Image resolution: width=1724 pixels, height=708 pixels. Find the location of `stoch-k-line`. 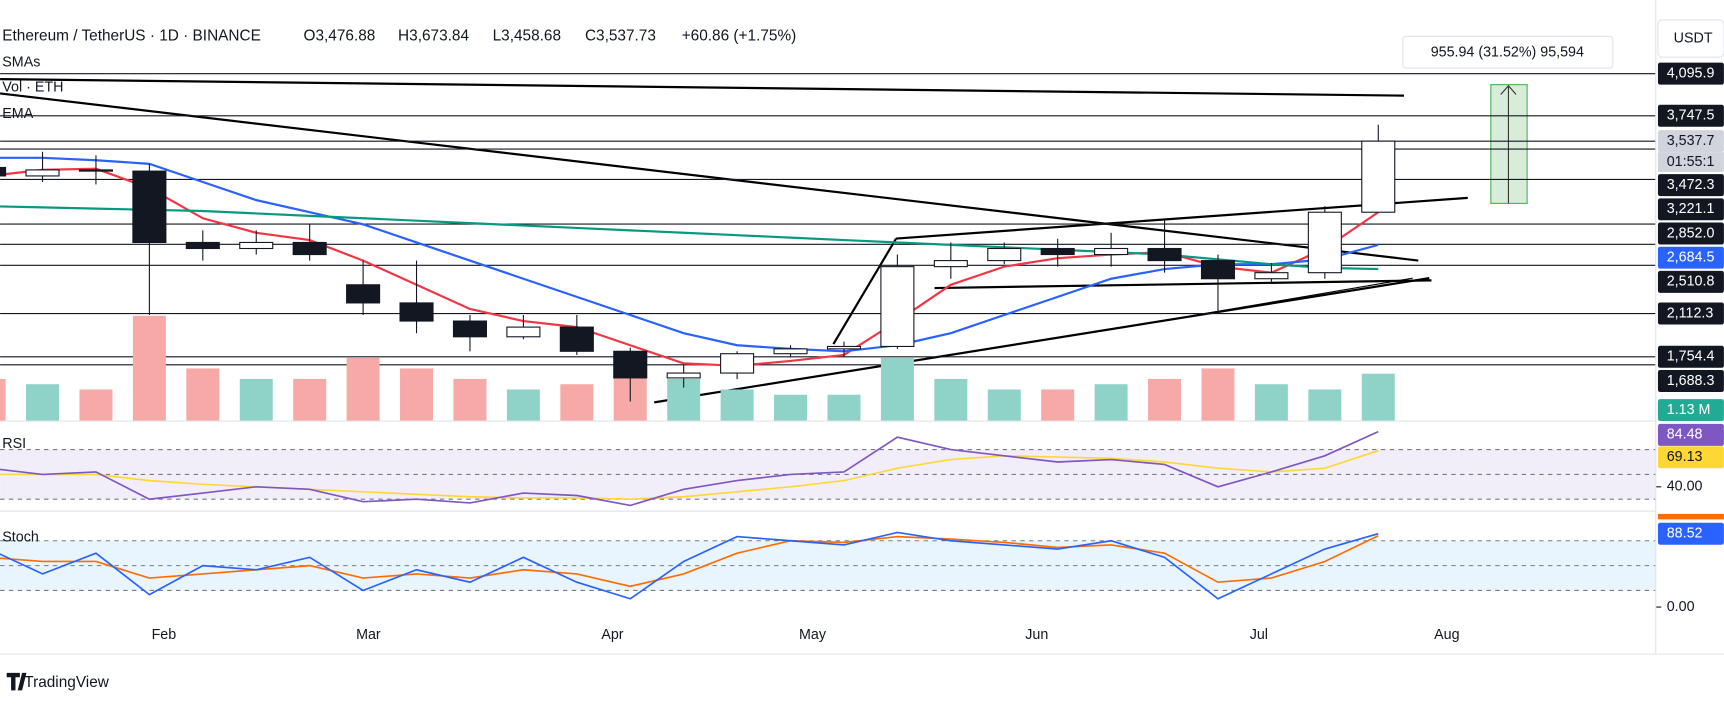

stoch-k-line is located at coordinates (689, 565).